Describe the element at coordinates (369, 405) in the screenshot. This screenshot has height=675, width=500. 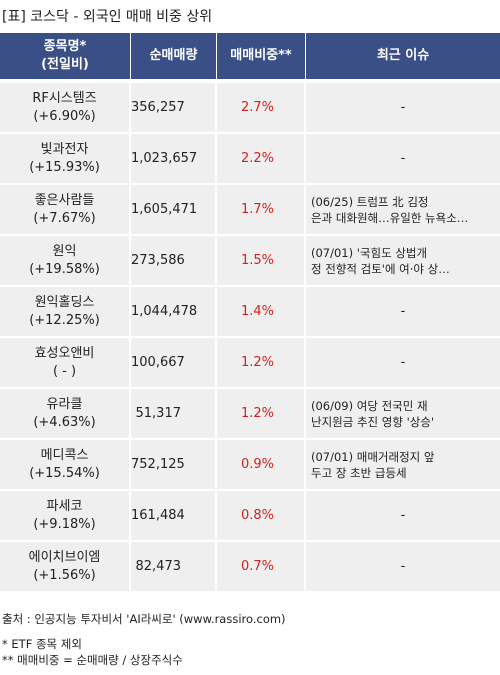
I see `issue-line1: (06/09) 여당 전국민 재` at that location.